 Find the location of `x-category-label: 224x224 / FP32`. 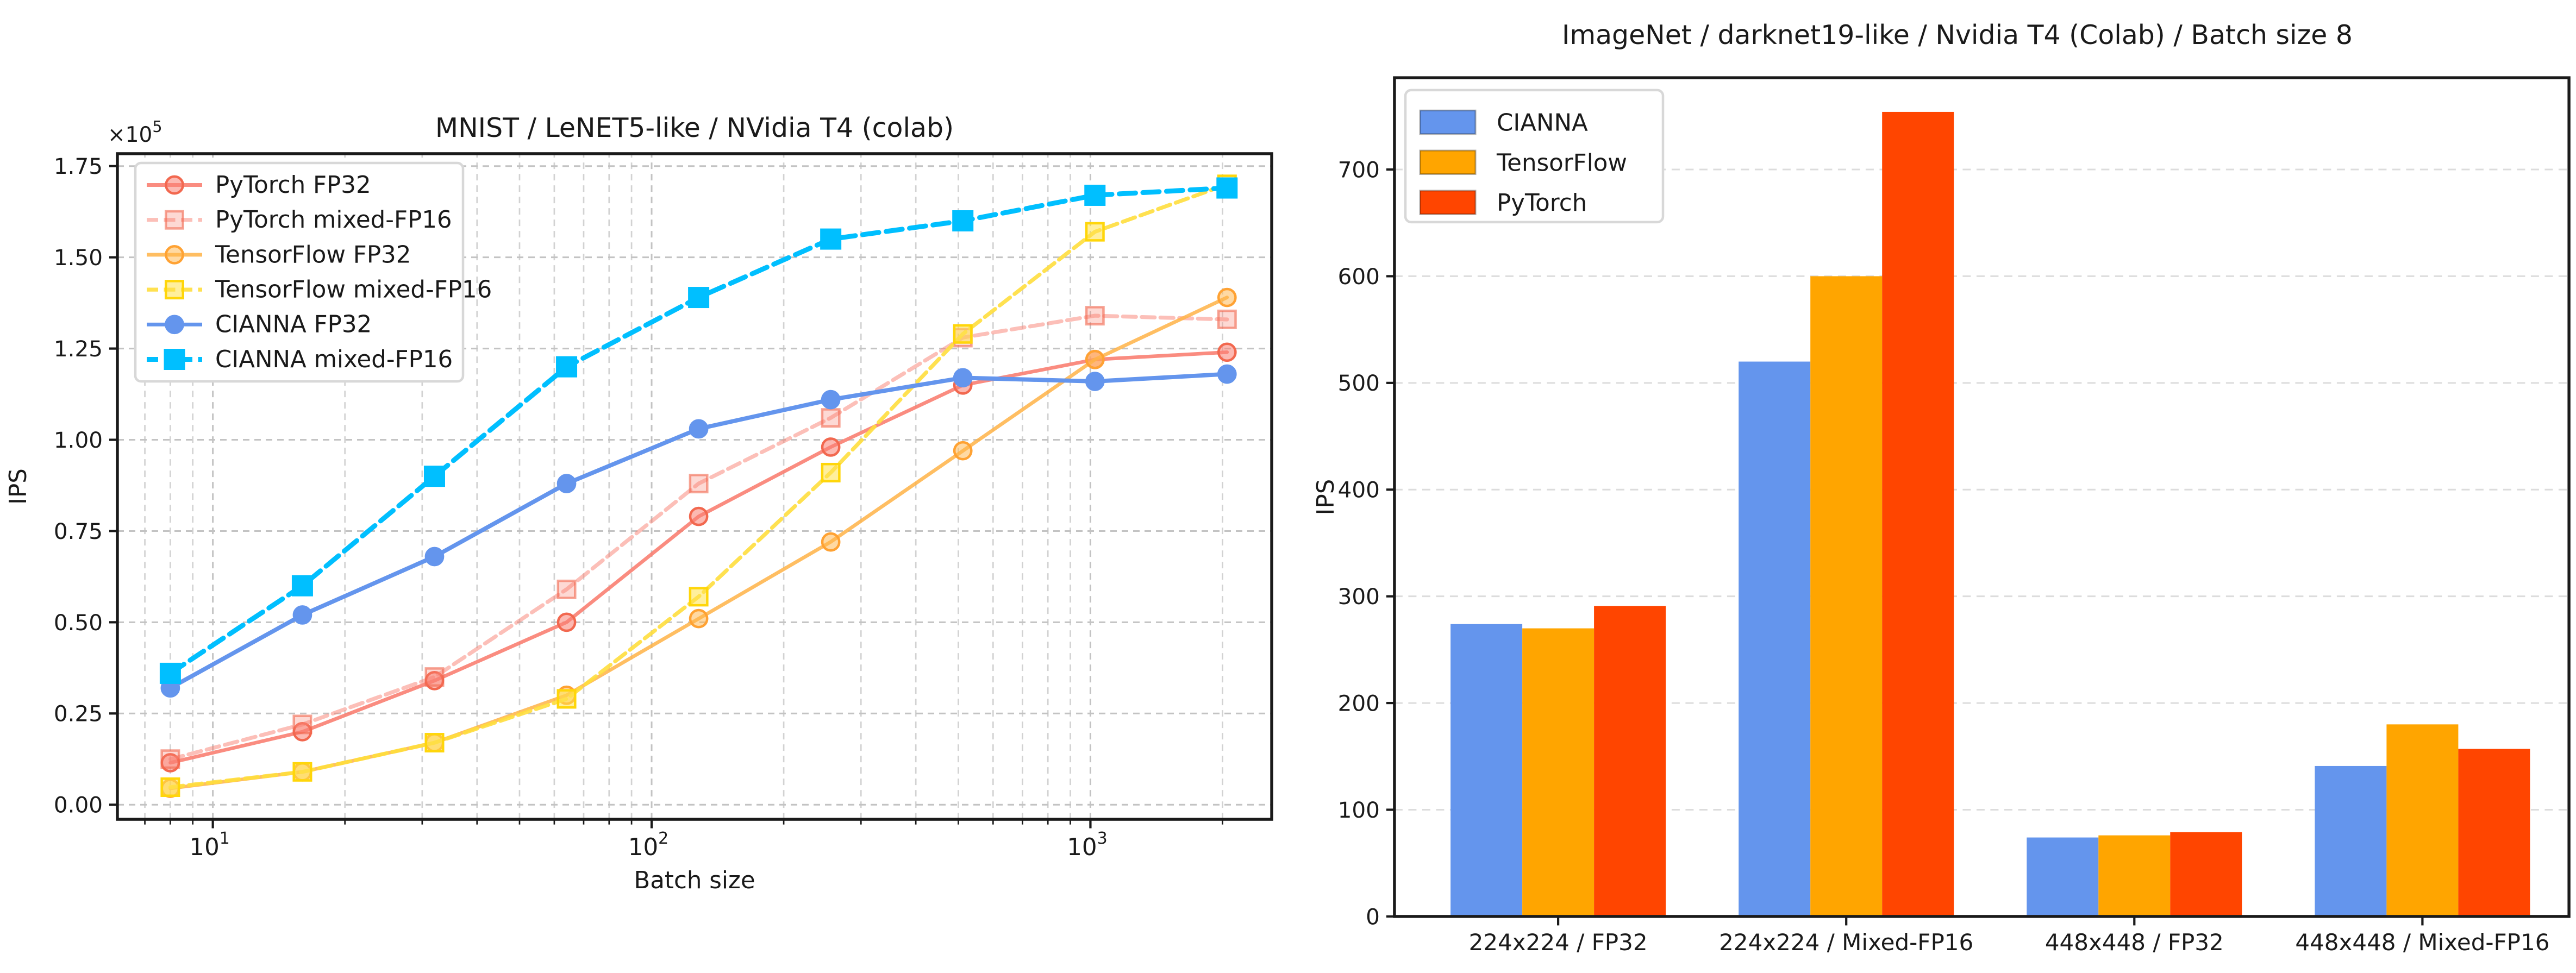

x-category-label: 224x224 / FP32 is located at coordinates (1558, 943).